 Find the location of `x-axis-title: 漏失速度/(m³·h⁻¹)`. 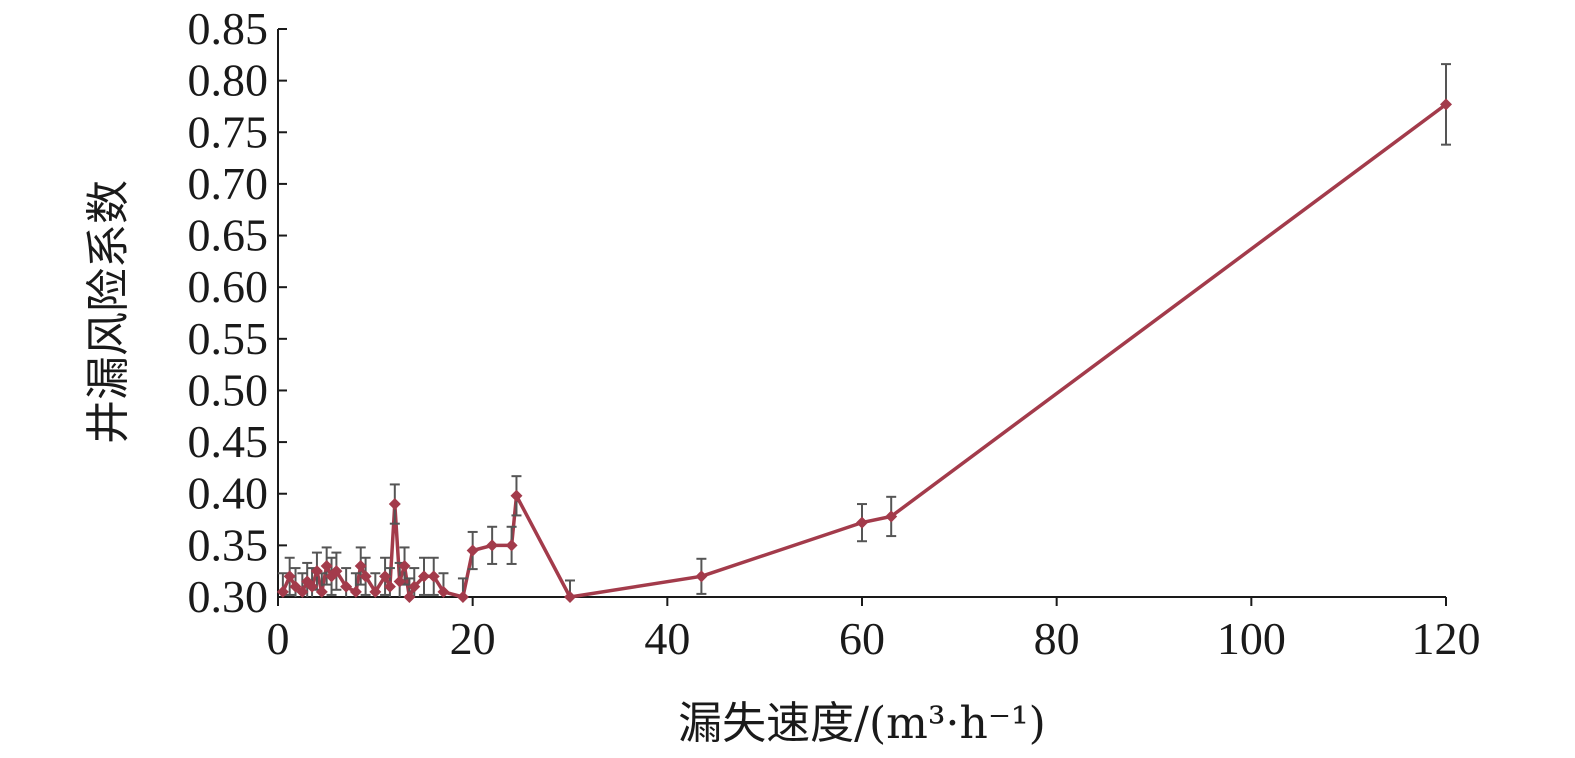

x-axis-title: 漏失速度/(m³·h⁻¹) is located at coordinates (862, 723).